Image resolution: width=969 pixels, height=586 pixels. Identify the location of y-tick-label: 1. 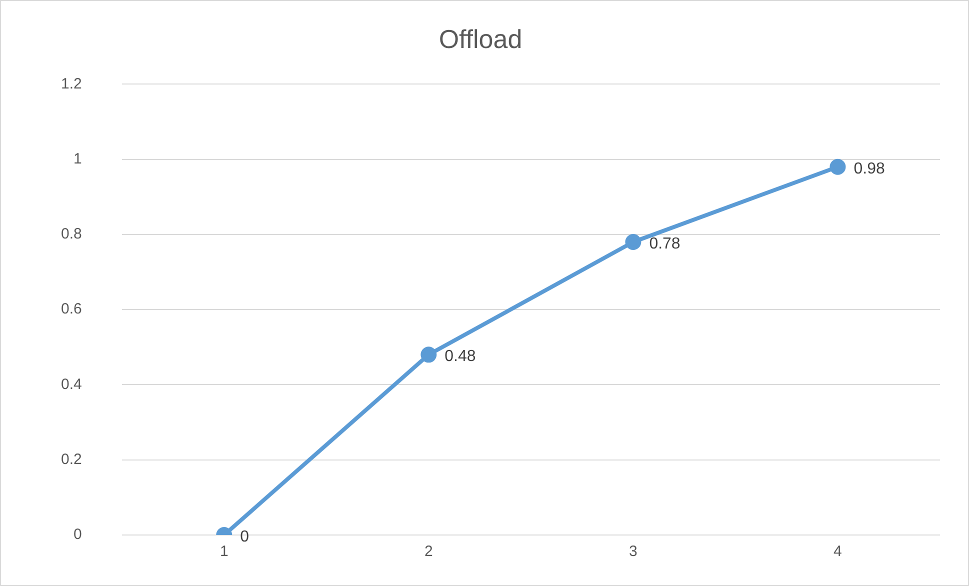
(78, 159).